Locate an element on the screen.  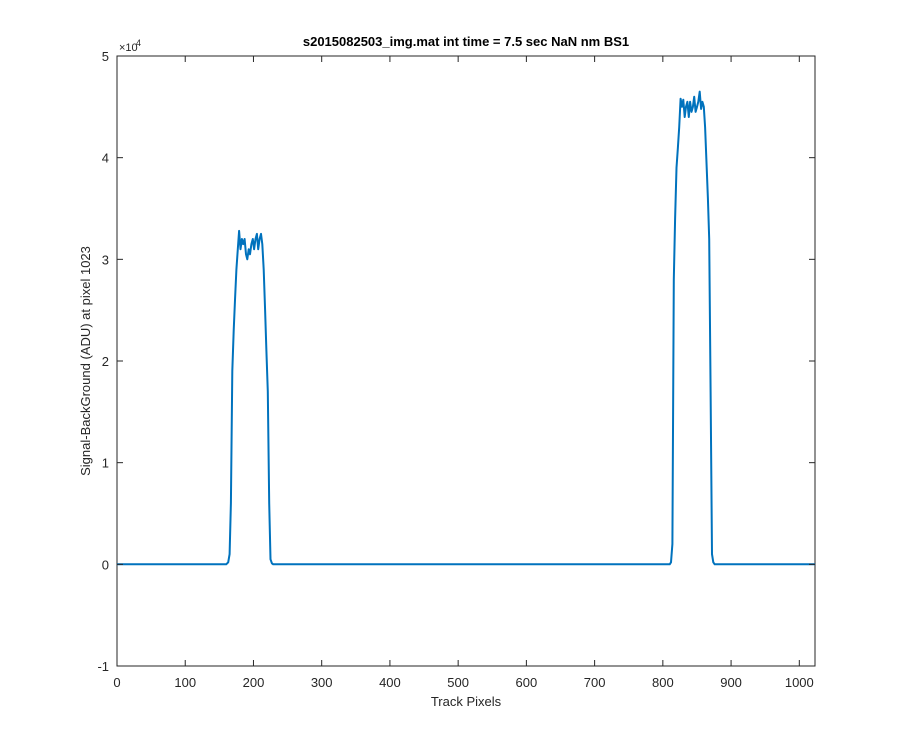
y-multiplier-base: ×10 is located at coordinates (128, 48).